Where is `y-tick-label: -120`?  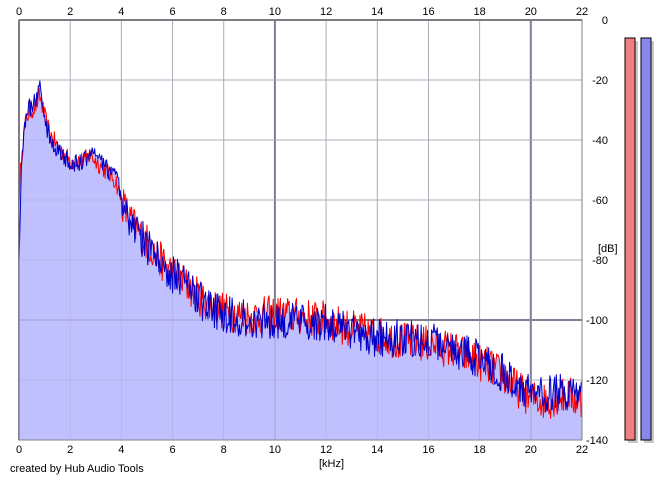 y-tick-label: -120 is located at coordinates (597, 381).